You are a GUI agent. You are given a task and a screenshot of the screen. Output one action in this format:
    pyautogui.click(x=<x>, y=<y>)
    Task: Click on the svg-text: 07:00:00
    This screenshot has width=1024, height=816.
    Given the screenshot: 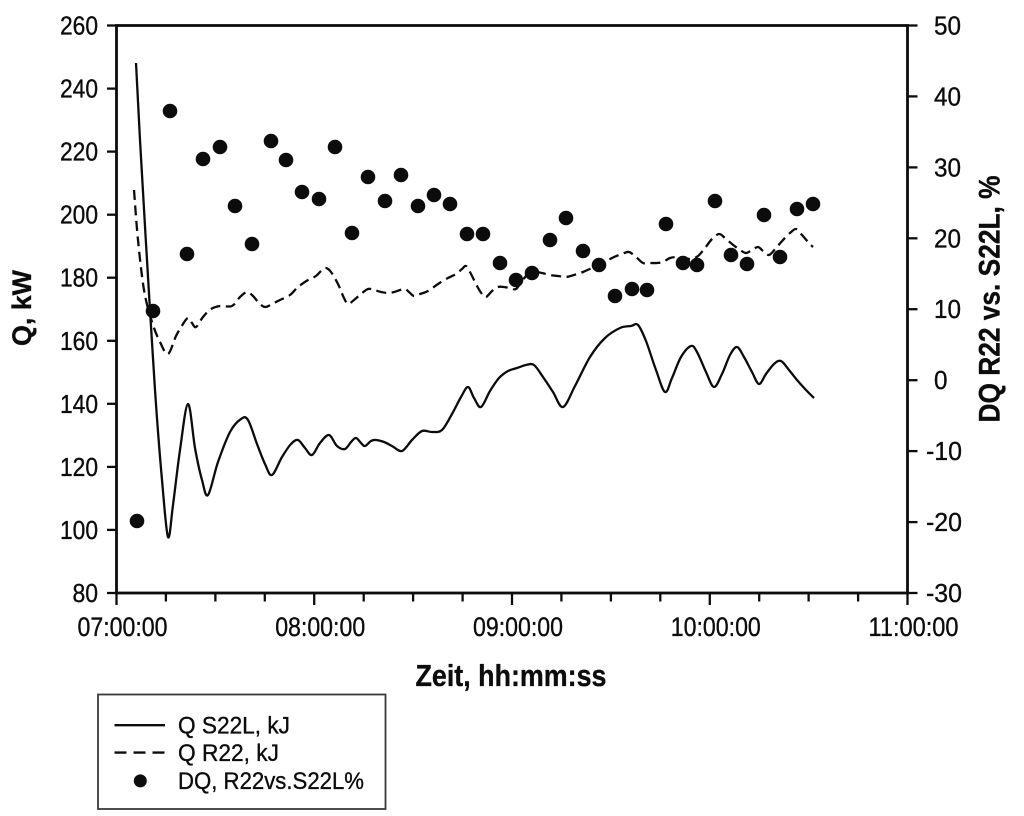 What is the action you would take?
    pyautogui.click(x=123, y=627)
    